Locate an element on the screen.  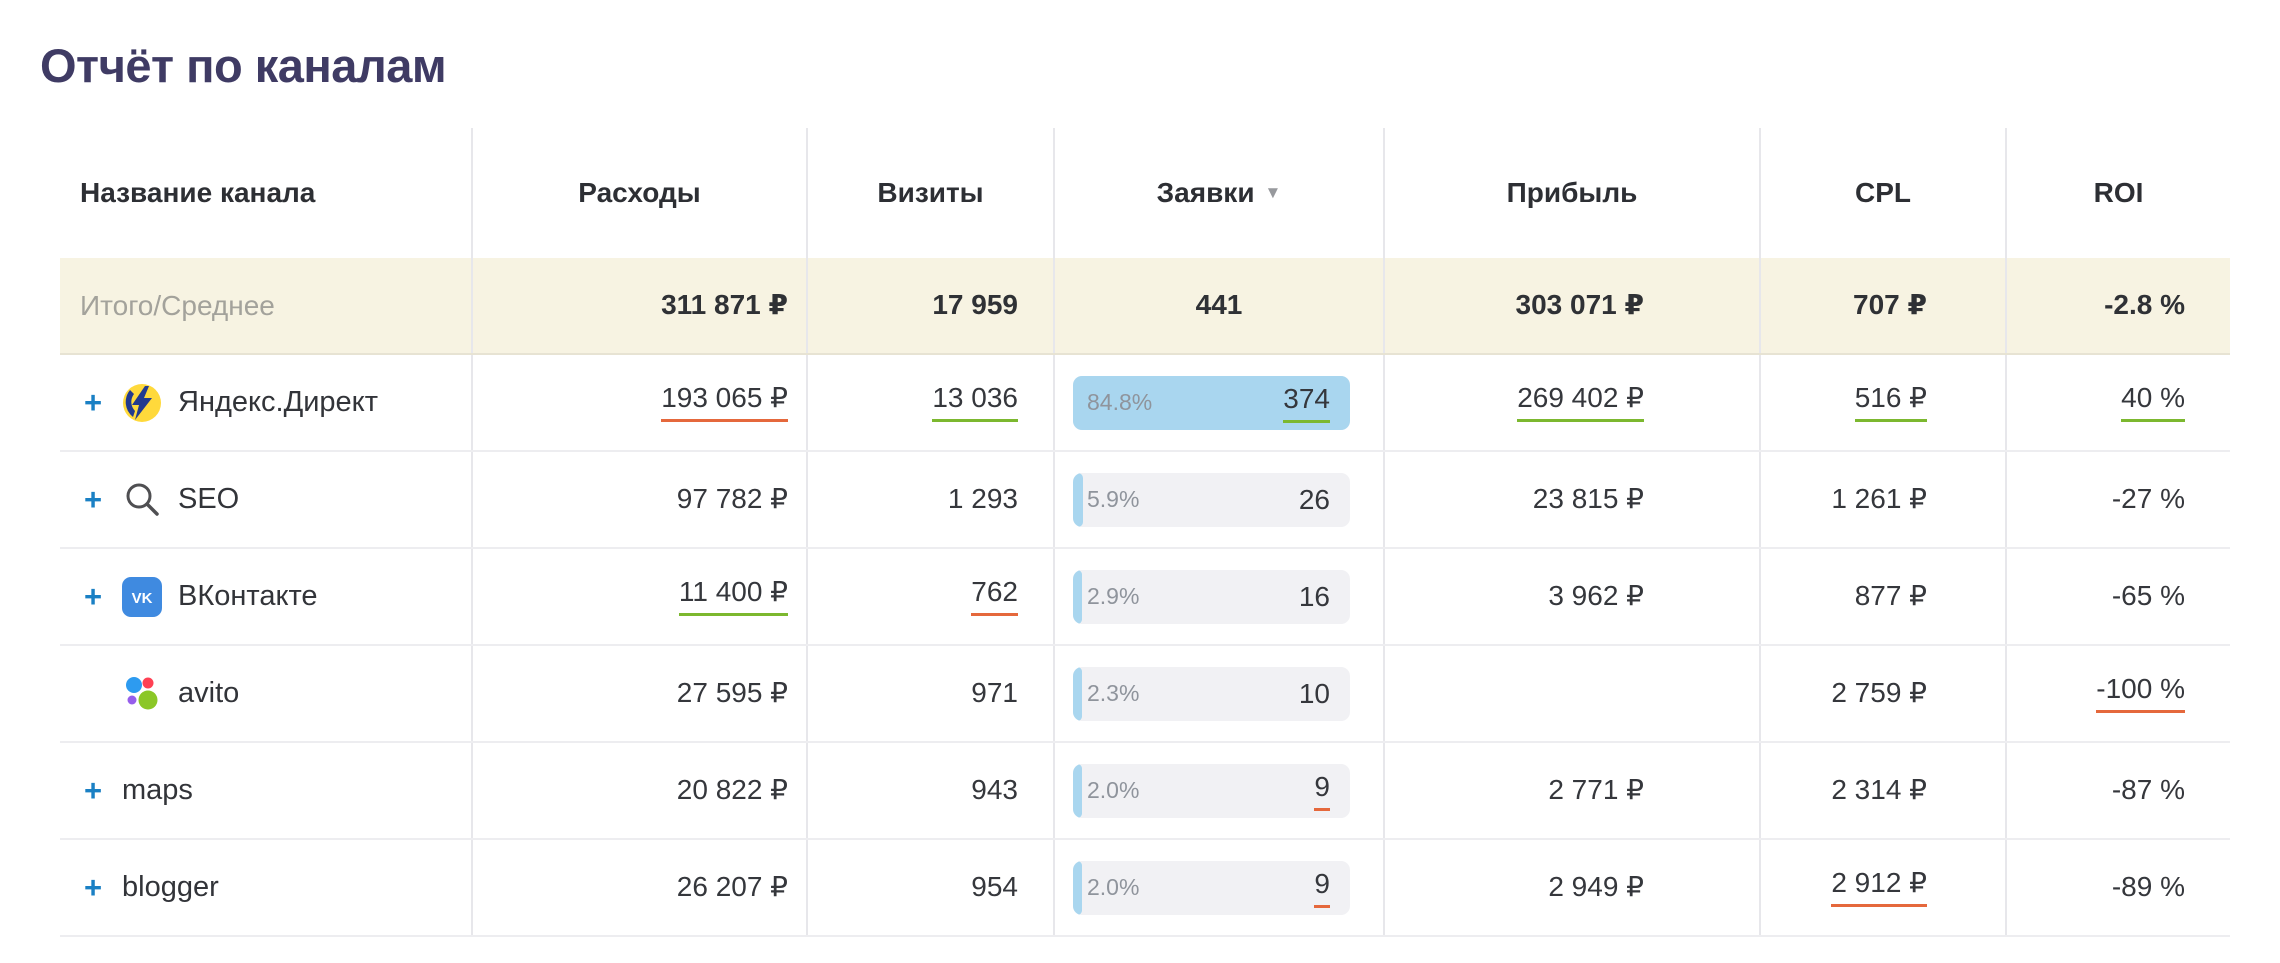
visits-value: 971 is located at coordinates (994, 693).